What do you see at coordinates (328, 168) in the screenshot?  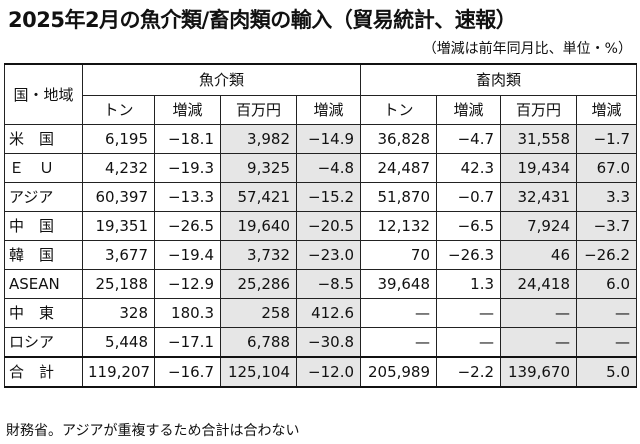 I see `value-cell: −4.8` at bounding box center [328, 168].